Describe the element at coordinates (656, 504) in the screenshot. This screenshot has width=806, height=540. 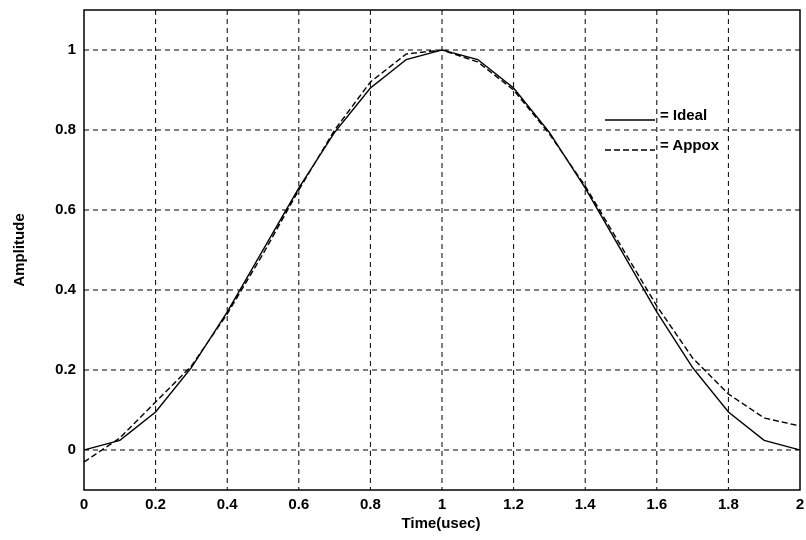
I see `x-tick-label: 1.6` at that location.